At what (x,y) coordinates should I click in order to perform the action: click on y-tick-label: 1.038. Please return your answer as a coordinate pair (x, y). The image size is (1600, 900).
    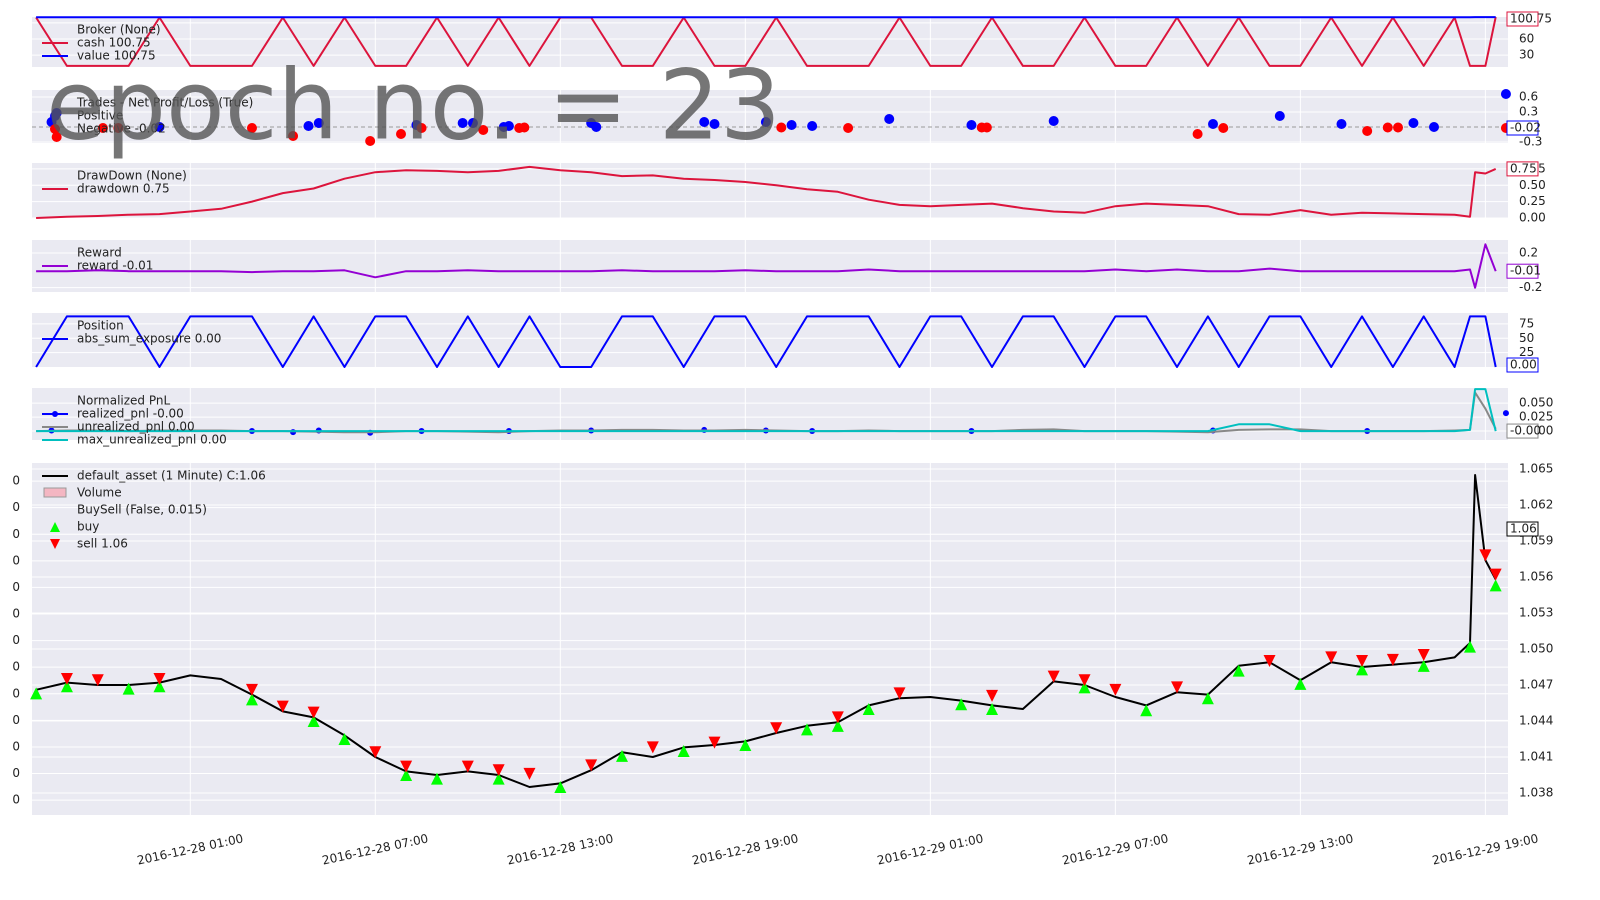
    Looking at the image, I should click on (1536, 793).